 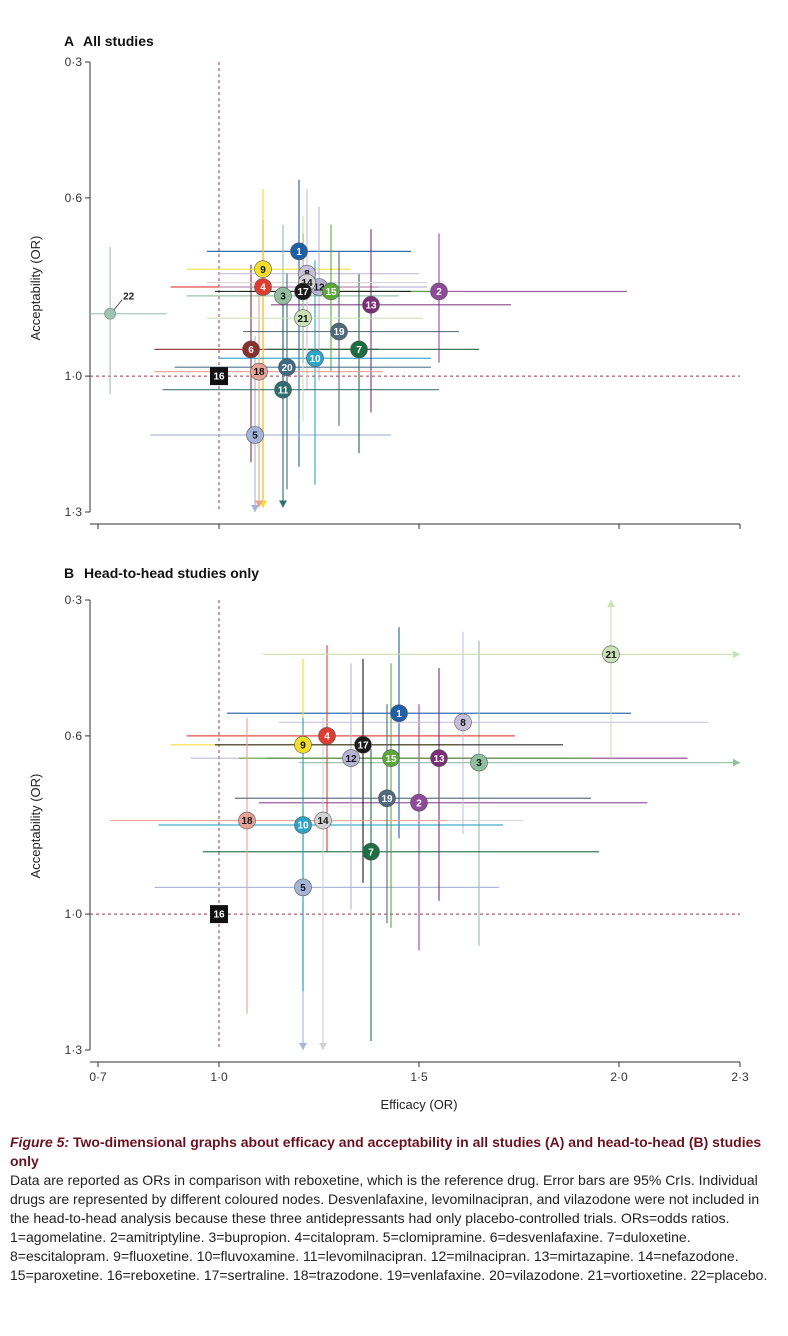 What do you see at coordinates (74, 1050) in the screenshot?
I see `panel-b-y-tick-label: 1·3` at bounding box center [74, 1050].